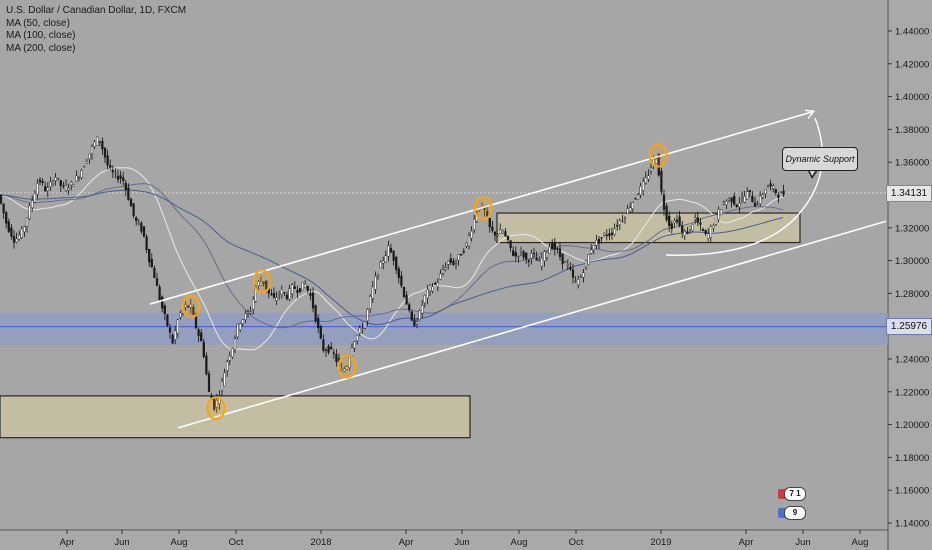 The height and width of the screenshot is (550, 932). Describe the element at coordinates (41, 48) in the screenshot. I see `indicator-ma200: MA (200, close)` at that location.